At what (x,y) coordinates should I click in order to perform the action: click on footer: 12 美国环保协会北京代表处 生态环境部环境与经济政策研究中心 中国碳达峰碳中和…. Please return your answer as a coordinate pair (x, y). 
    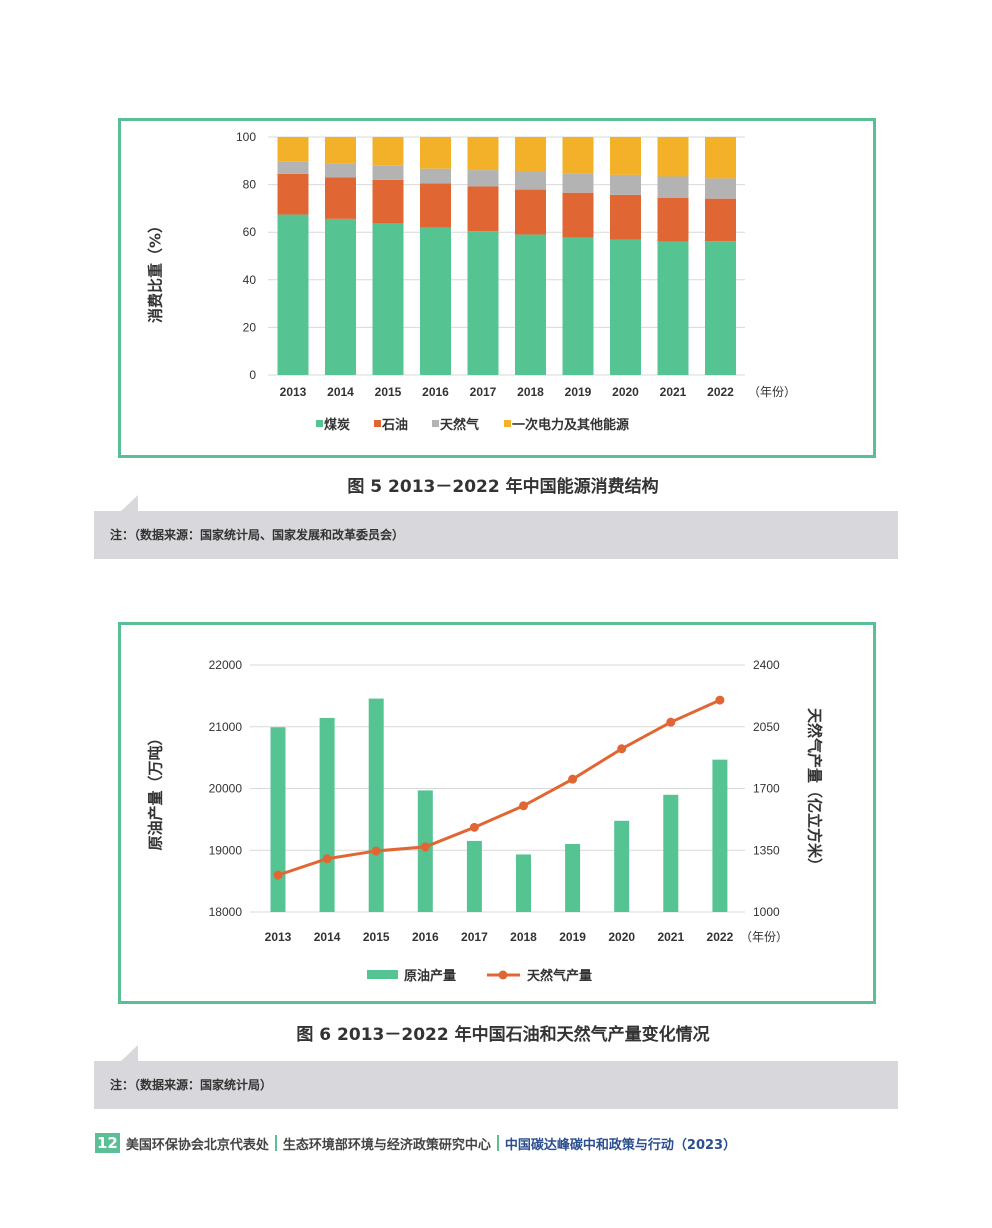
    Looking at the image, I should click on (415, 1143).